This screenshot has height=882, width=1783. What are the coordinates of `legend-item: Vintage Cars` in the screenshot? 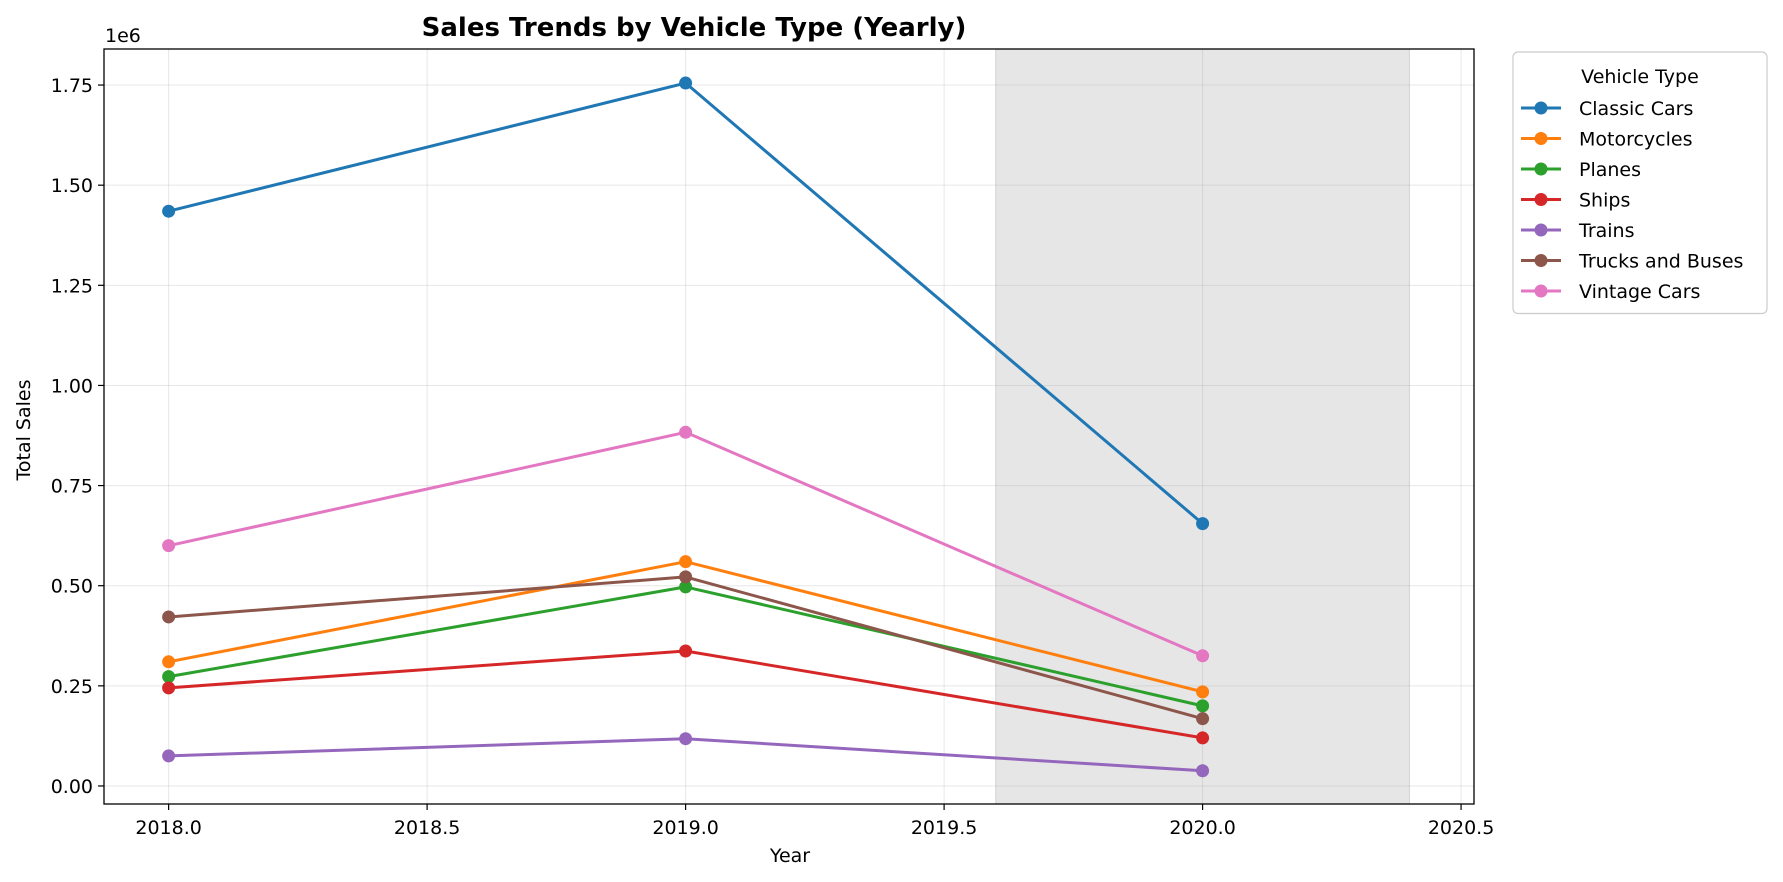 It's located at (1610, 292).